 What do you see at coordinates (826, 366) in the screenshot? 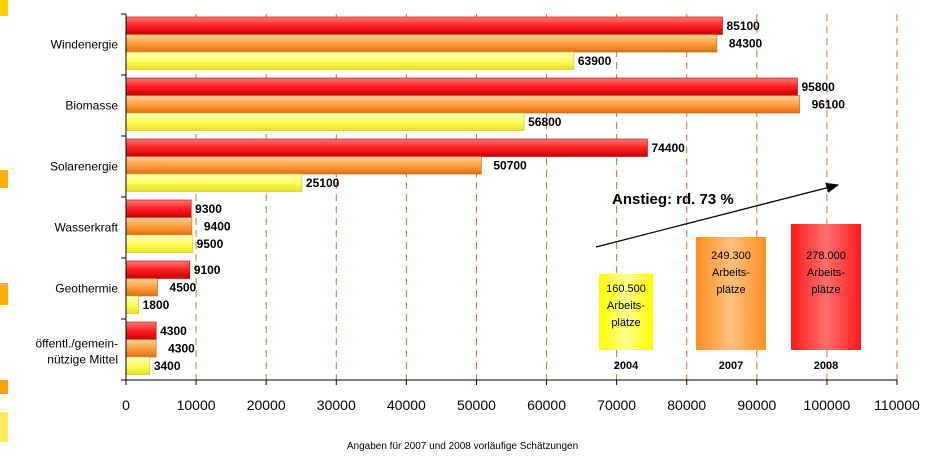
I see `employment-box-year: 2008` at bounding box center [826, 366].